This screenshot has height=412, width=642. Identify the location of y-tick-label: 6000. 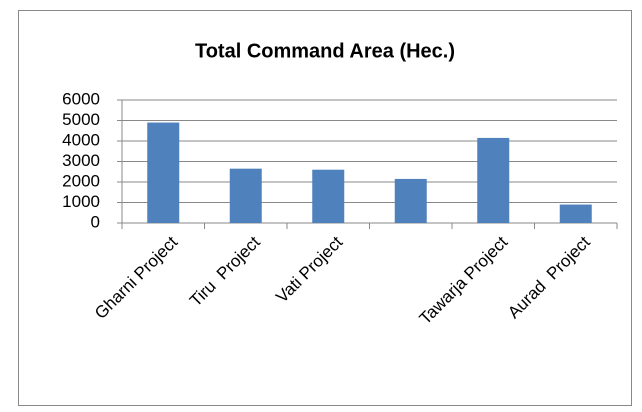
(81, 98).